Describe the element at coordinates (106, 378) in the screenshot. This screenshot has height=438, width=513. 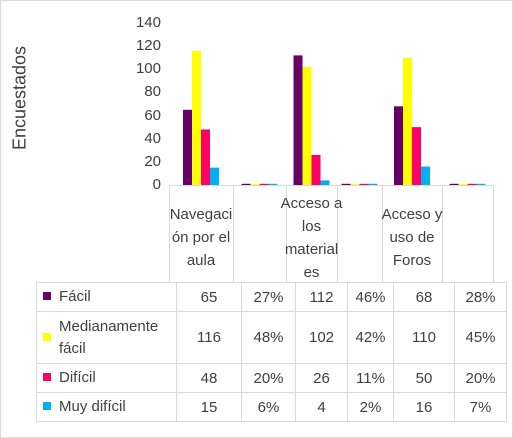
I see `legend-entry: Difícil` at that location.